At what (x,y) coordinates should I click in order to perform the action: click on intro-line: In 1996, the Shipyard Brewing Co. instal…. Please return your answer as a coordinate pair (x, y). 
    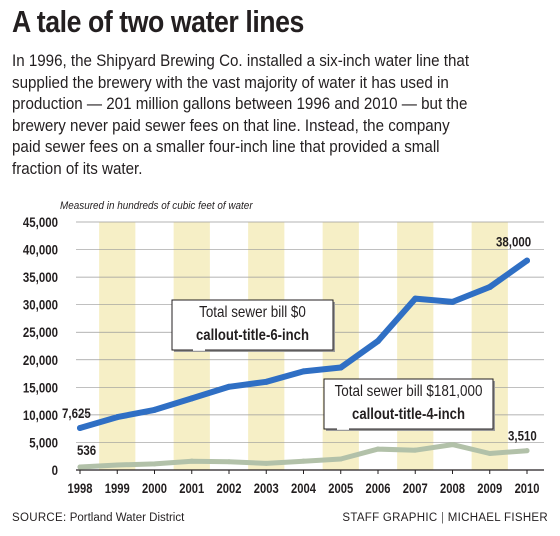
    Looking at the image, I should click on (241, 61).